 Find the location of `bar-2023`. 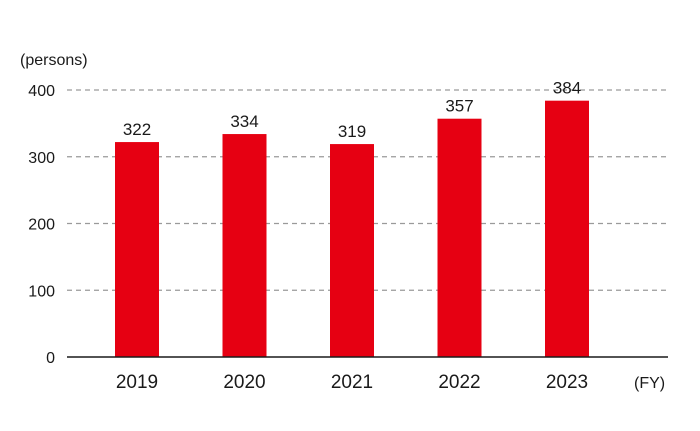

bar-2023 is located at coordinates (567, 229).